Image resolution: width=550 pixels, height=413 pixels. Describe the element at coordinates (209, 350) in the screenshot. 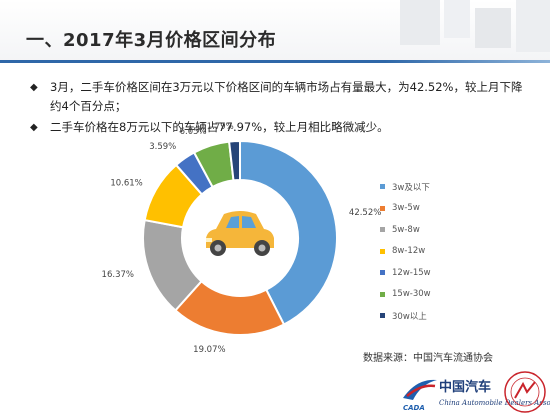

I see `slice-value-label: 19.07%` at that location.